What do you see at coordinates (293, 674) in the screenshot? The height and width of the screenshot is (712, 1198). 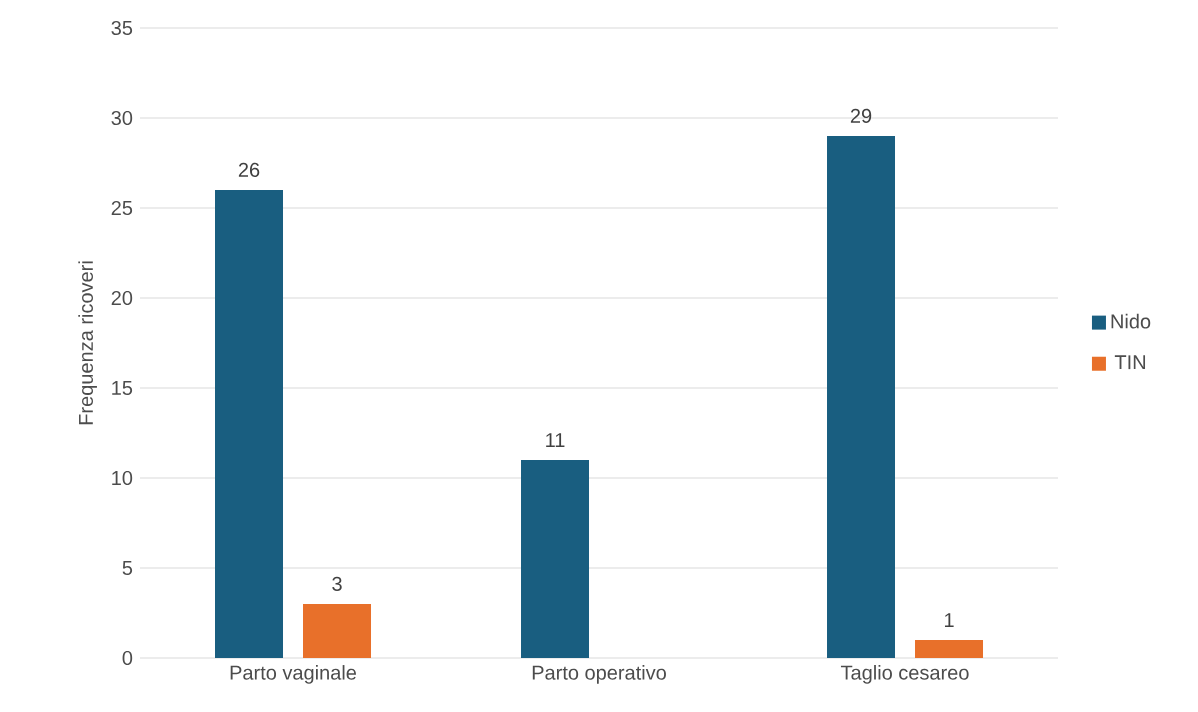 I see `x-tick-label: Parto vaginale` at bounding box center [293, 674].